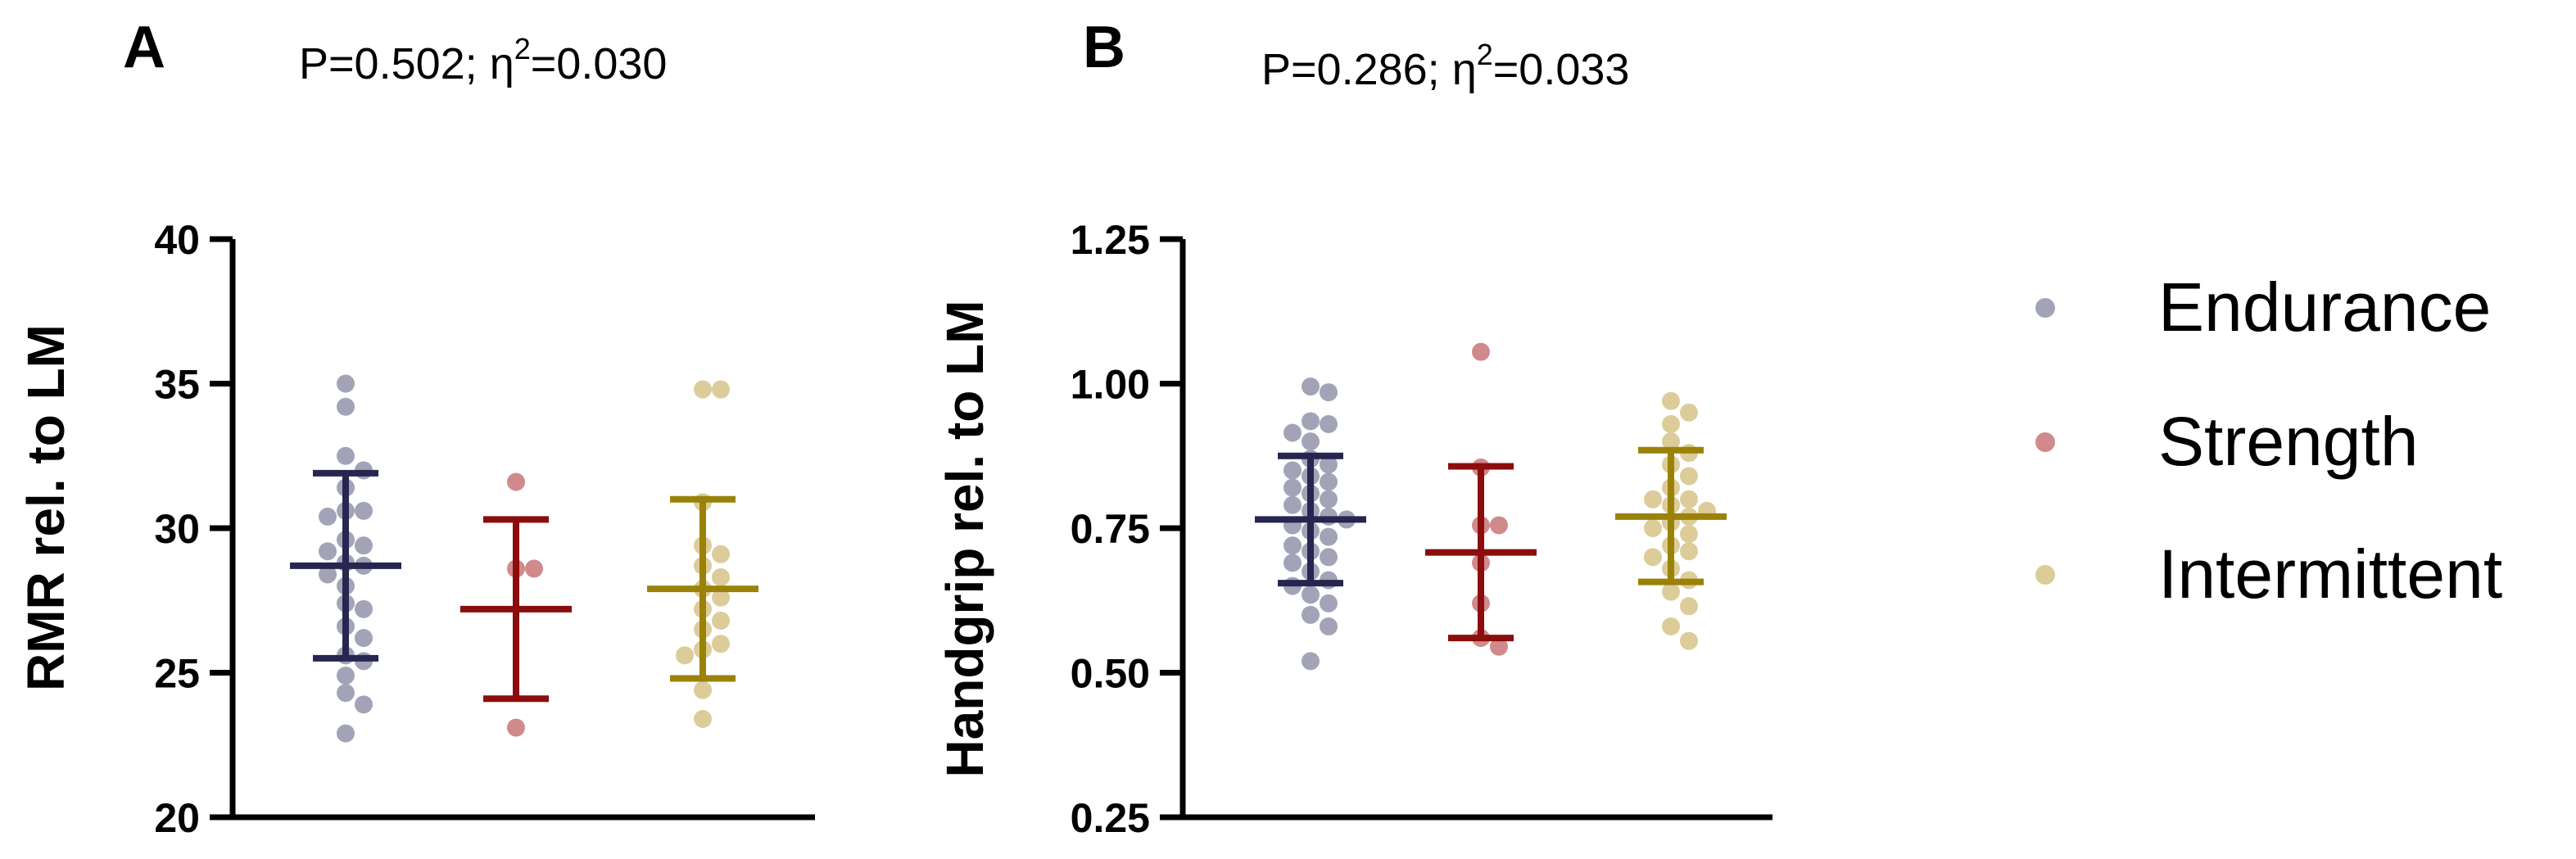  I want to click on panel-a-y-tick-label: 35, so click(177, 385).